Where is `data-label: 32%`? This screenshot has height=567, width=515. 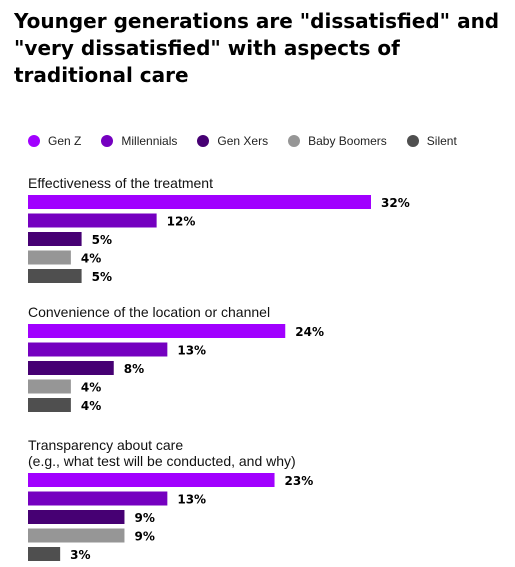
data-label: 32% is located at coordinates (395, 203).